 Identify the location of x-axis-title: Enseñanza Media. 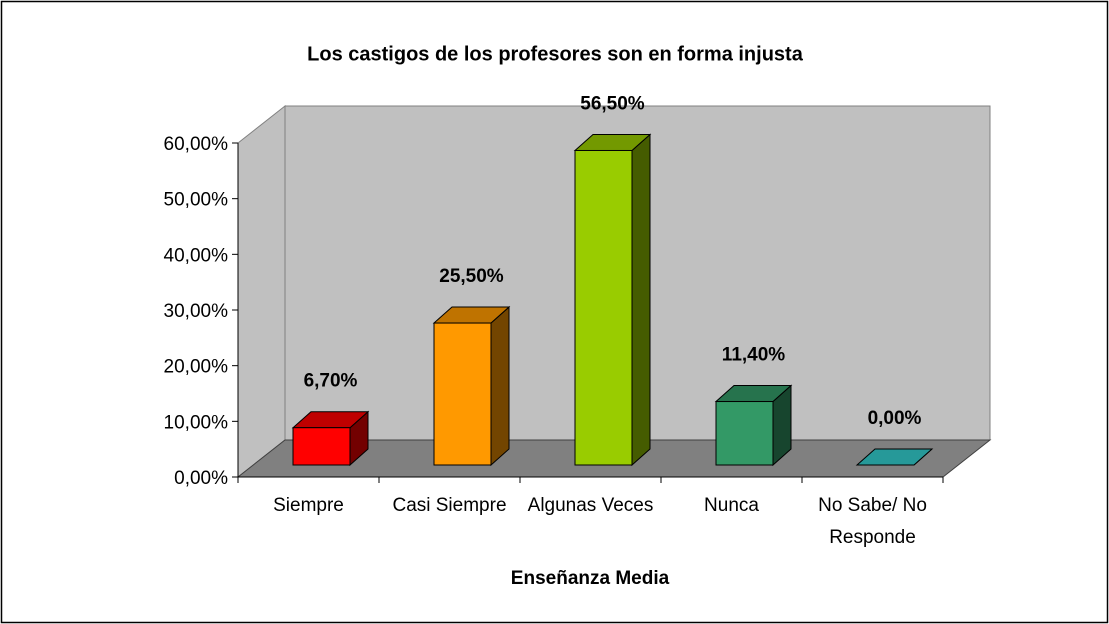
(590, 578).